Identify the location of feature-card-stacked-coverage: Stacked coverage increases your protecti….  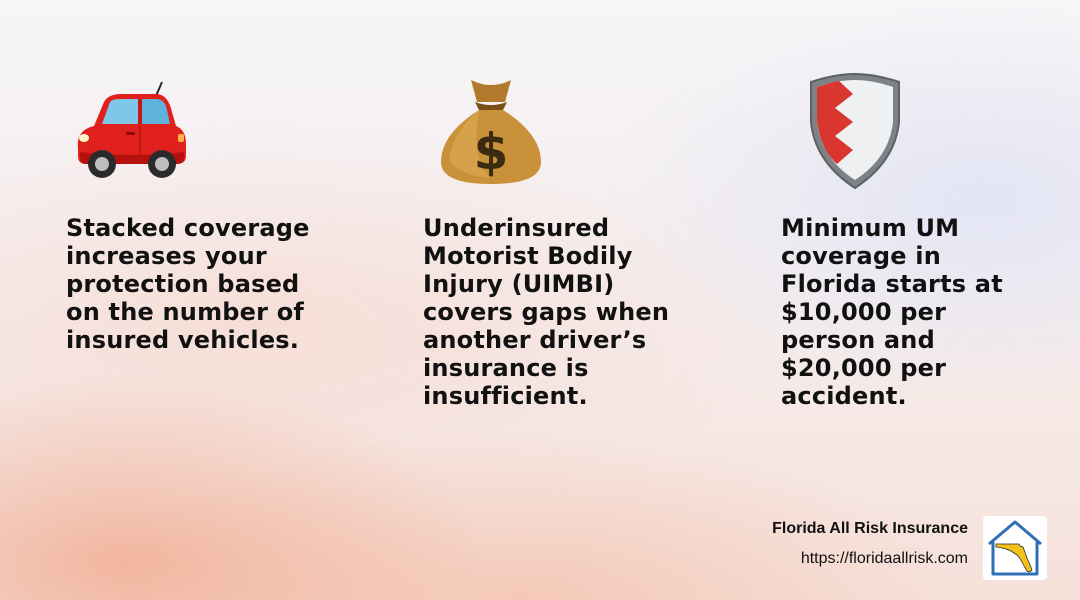
(216, 213).